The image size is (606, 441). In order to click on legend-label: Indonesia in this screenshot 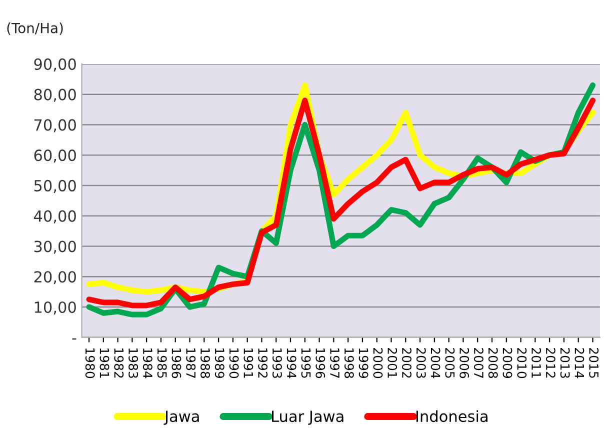, I will do `click(452, 416)`.